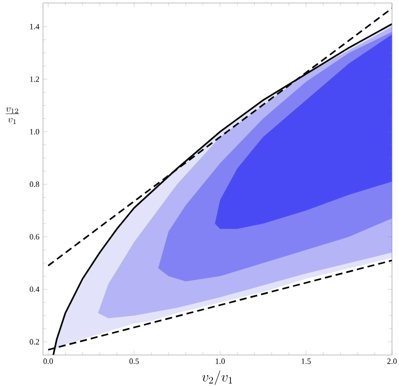  Describe the element at coordinates (48, 361) in the screenshot. I see `x-tick-label: 0.0` at that location.